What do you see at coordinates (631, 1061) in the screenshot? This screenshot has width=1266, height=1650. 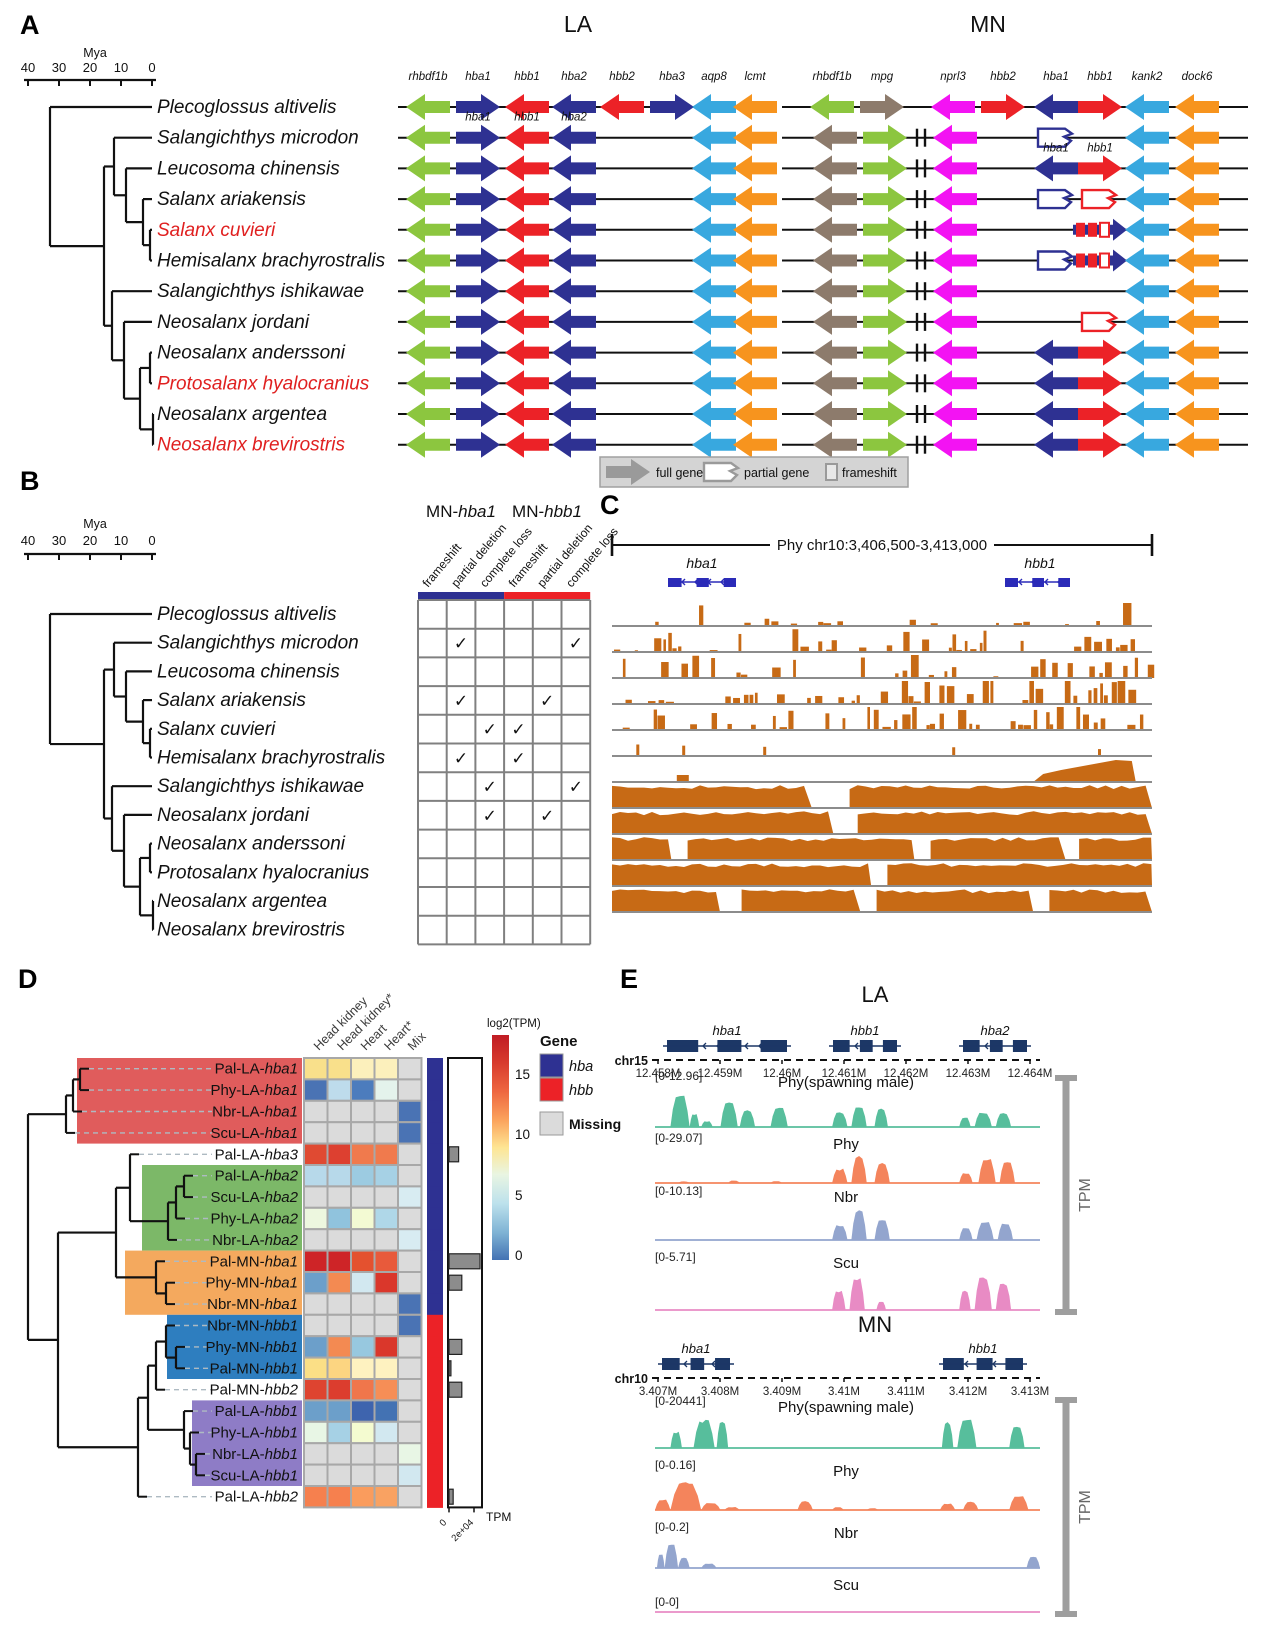 I see `chrom-label: chr15` at bounding box center [631, 1061].